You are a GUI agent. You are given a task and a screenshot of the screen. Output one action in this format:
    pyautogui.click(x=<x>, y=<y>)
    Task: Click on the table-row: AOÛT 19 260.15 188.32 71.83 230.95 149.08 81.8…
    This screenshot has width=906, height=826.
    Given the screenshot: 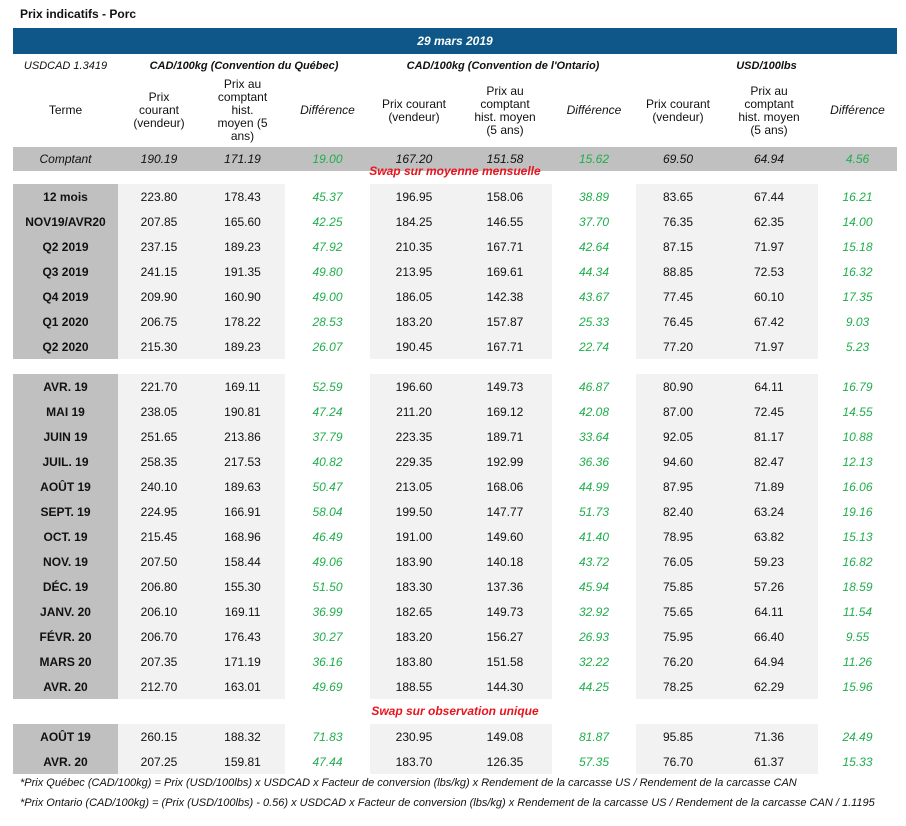 What is the action you would take?
    pyautogui.click(x=455, y=736)
    